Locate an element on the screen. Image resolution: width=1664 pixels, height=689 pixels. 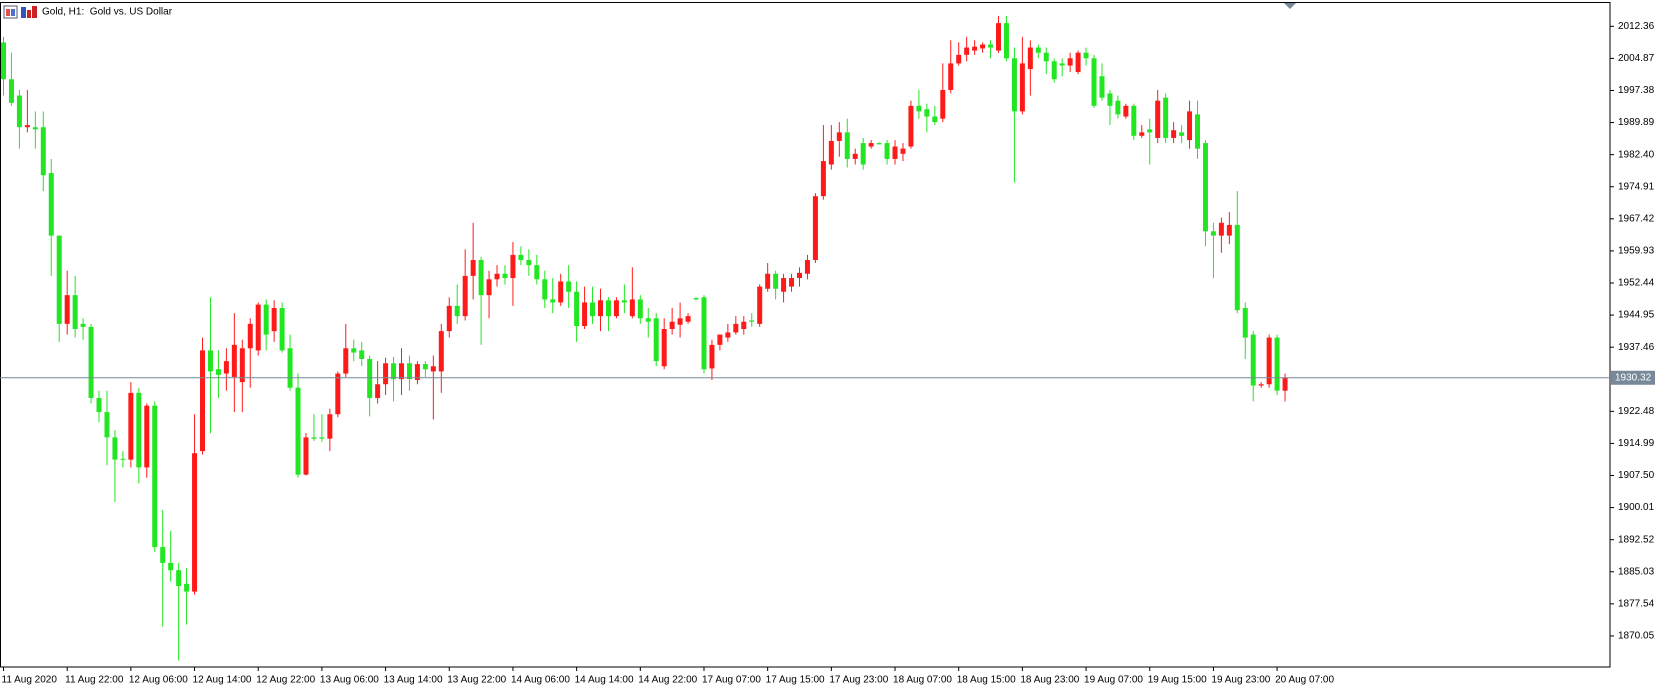
chart-title: Gold, H1: Gold vs. US Dollar is located at coordinates (107, 12).